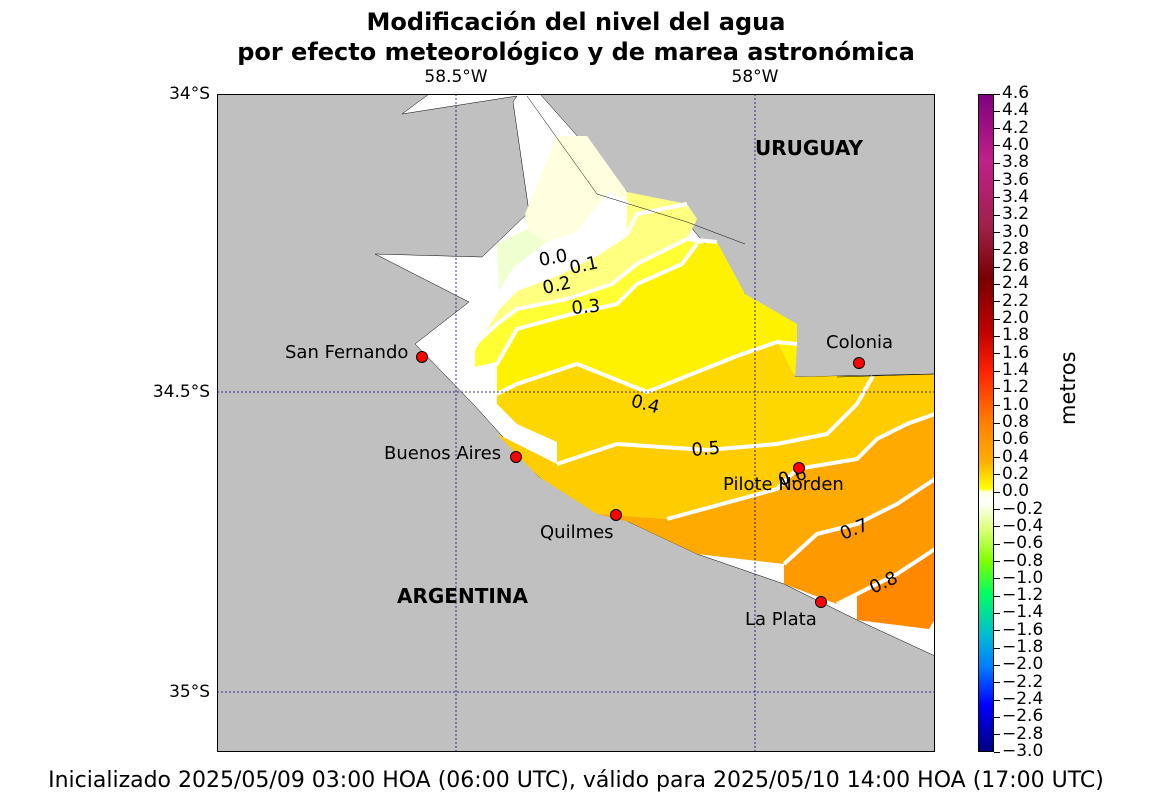 The image size is (1152, 805). Describe the element at coordinates (859, 363) in the screenshot. I see `station-marker-colonia` at that location.